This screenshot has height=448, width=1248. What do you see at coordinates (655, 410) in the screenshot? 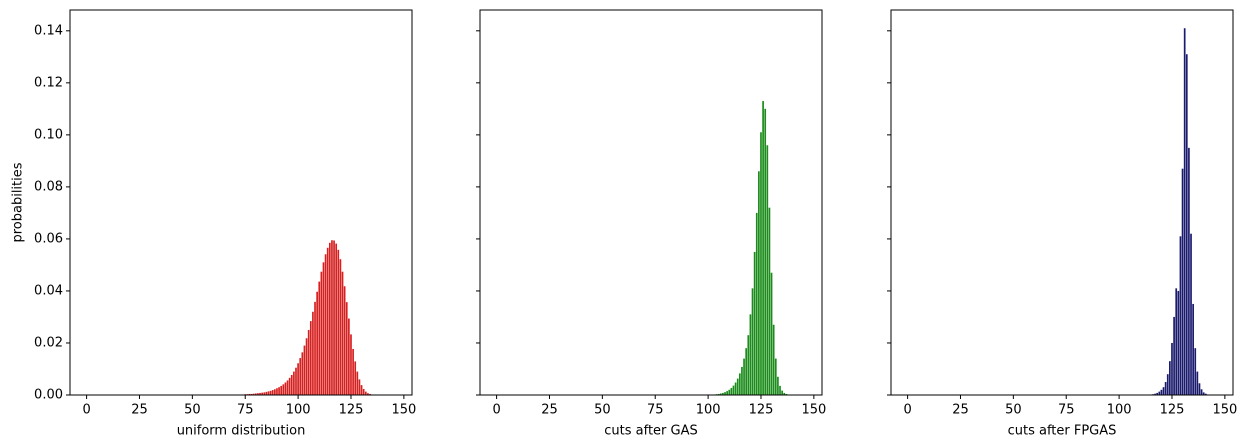
I see `x-tick-label: 75` at bounding box center [655, 410].